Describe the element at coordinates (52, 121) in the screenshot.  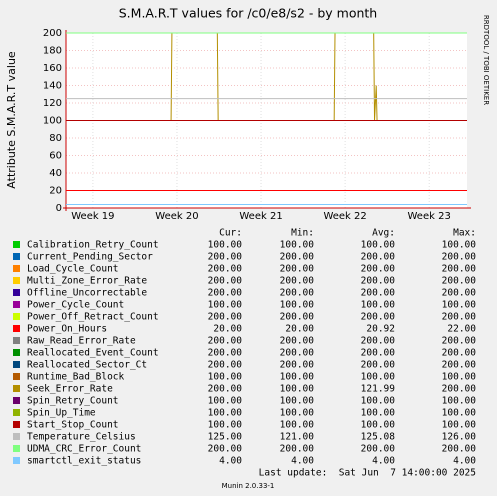
I see `y-tick-label: 100` at that location.